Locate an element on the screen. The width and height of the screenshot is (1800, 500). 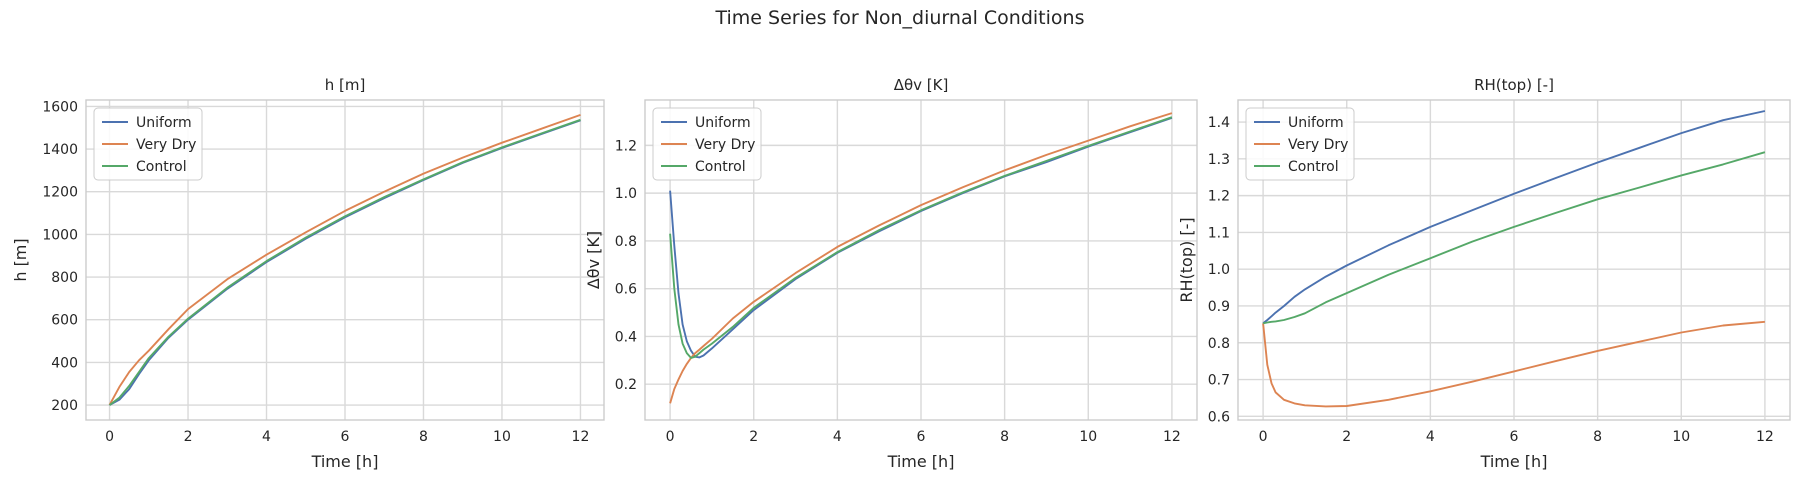
y-tick-label: 1000 is located at coordinates (60, 235).